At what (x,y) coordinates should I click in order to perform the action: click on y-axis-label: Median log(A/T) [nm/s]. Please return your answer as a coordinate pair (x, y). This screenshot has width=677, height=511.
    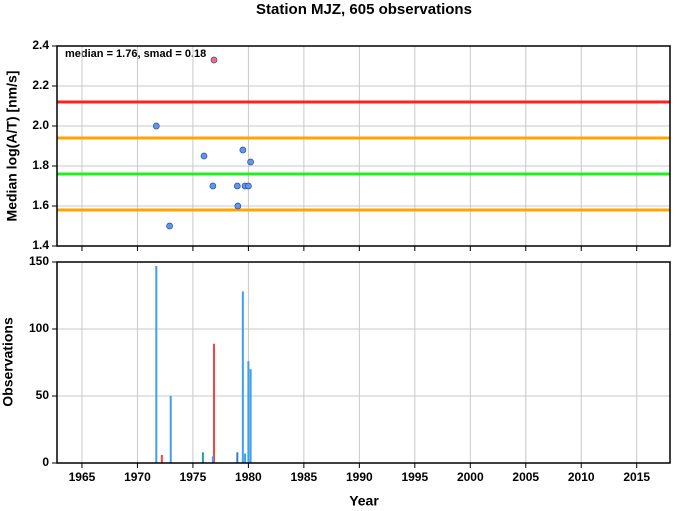
    Looking at the image, I should click on (12, 146).